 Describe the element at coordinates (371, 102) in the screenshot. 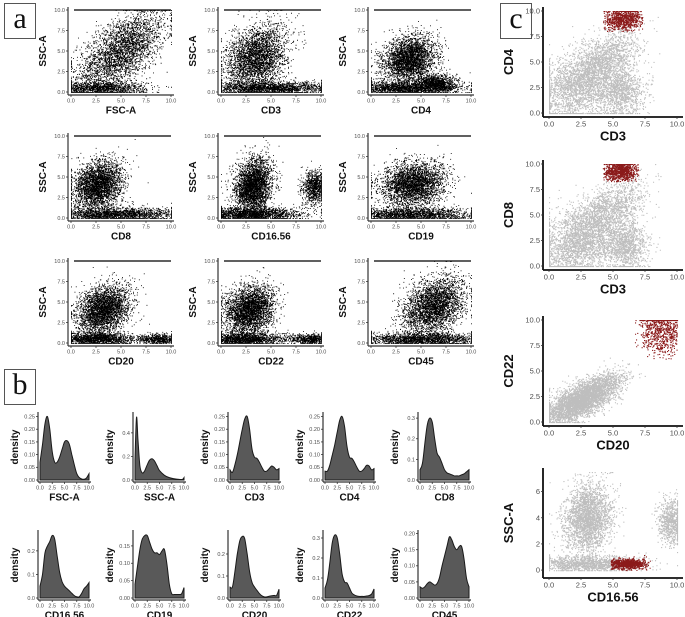

I see `panel-a-2-x-tick-label: 0.0` at that location.